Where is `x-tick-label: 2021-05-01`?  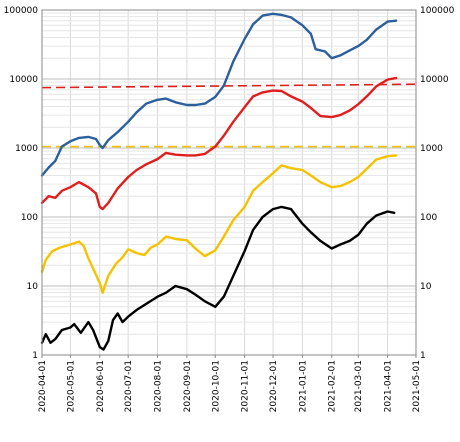 x-tick-label: 2021-05-01 is located at coordinates (417, 386).